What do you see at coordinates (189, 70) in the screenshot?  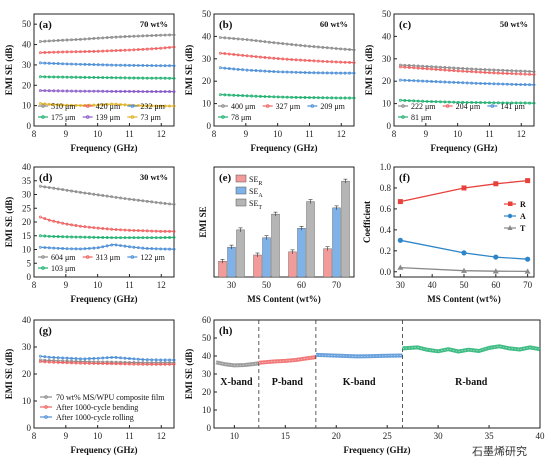 I see `y-axis-label: EMI SE (dB)` at bounding box center [189, 70].